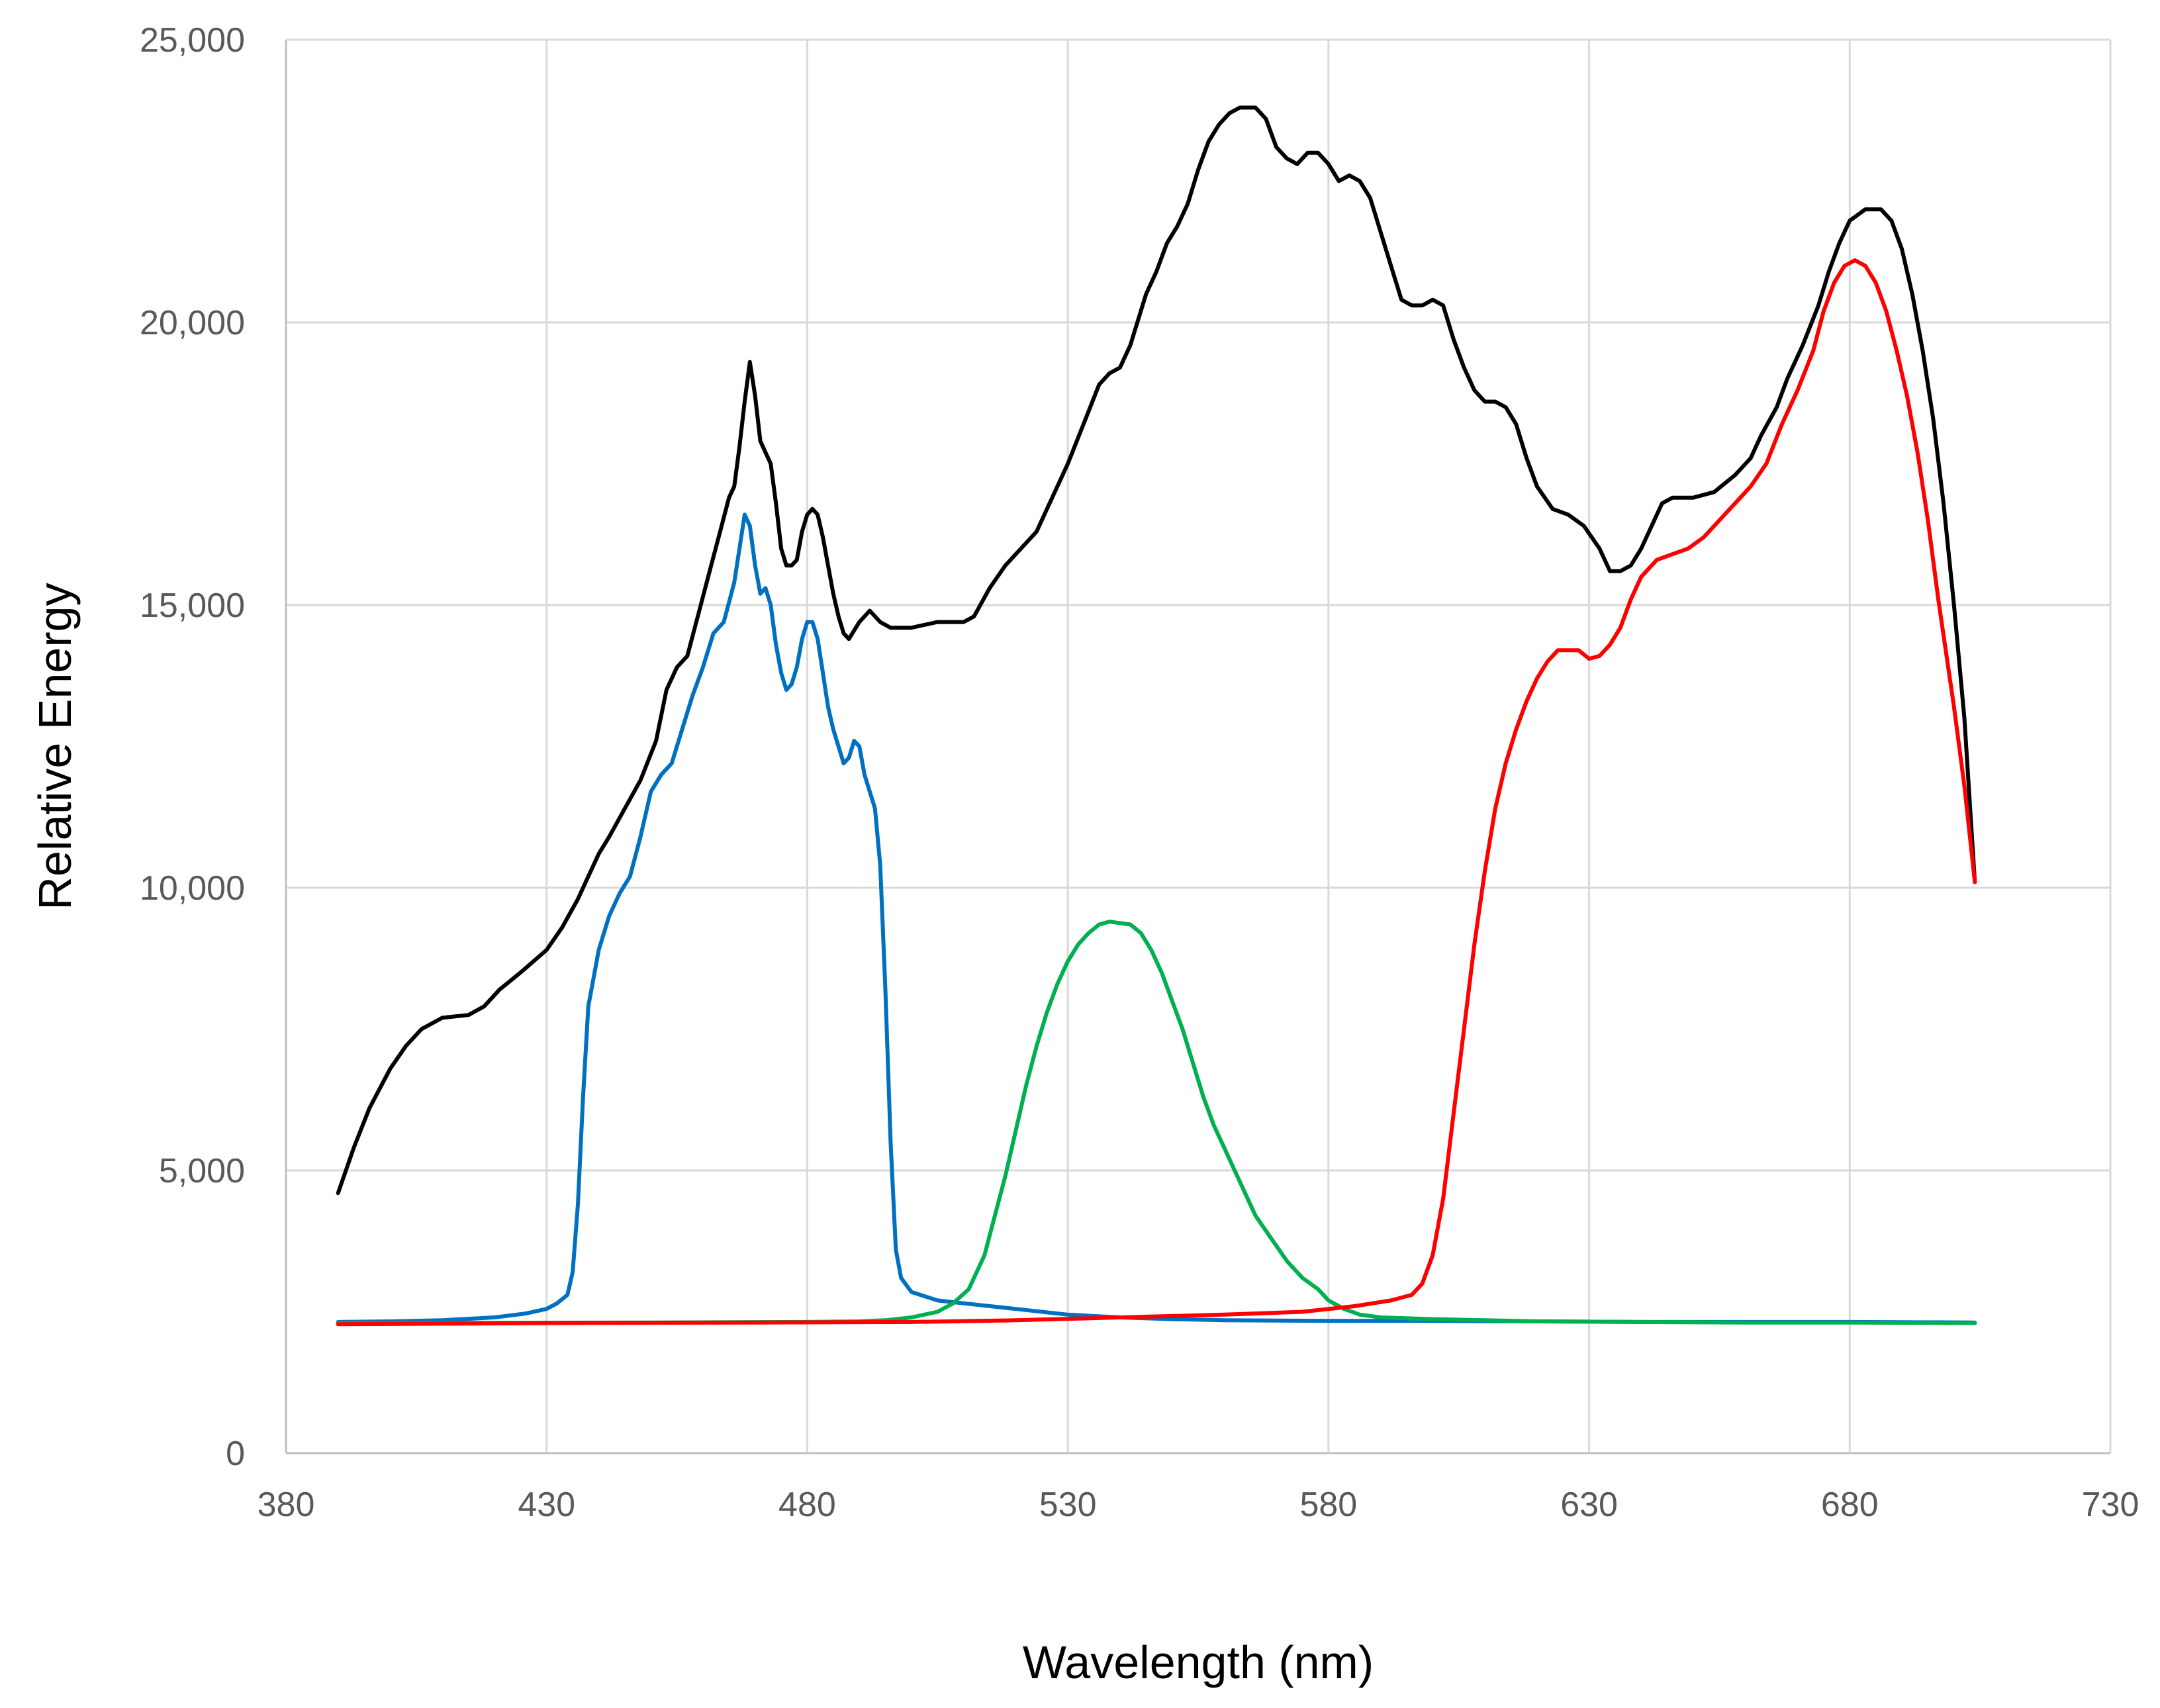 The width and height of the screenshot is (2160, 1708). Describe the element at coordinates (2110, 1505) in the screenshot. I see `x-tick-label: 730` at that location.